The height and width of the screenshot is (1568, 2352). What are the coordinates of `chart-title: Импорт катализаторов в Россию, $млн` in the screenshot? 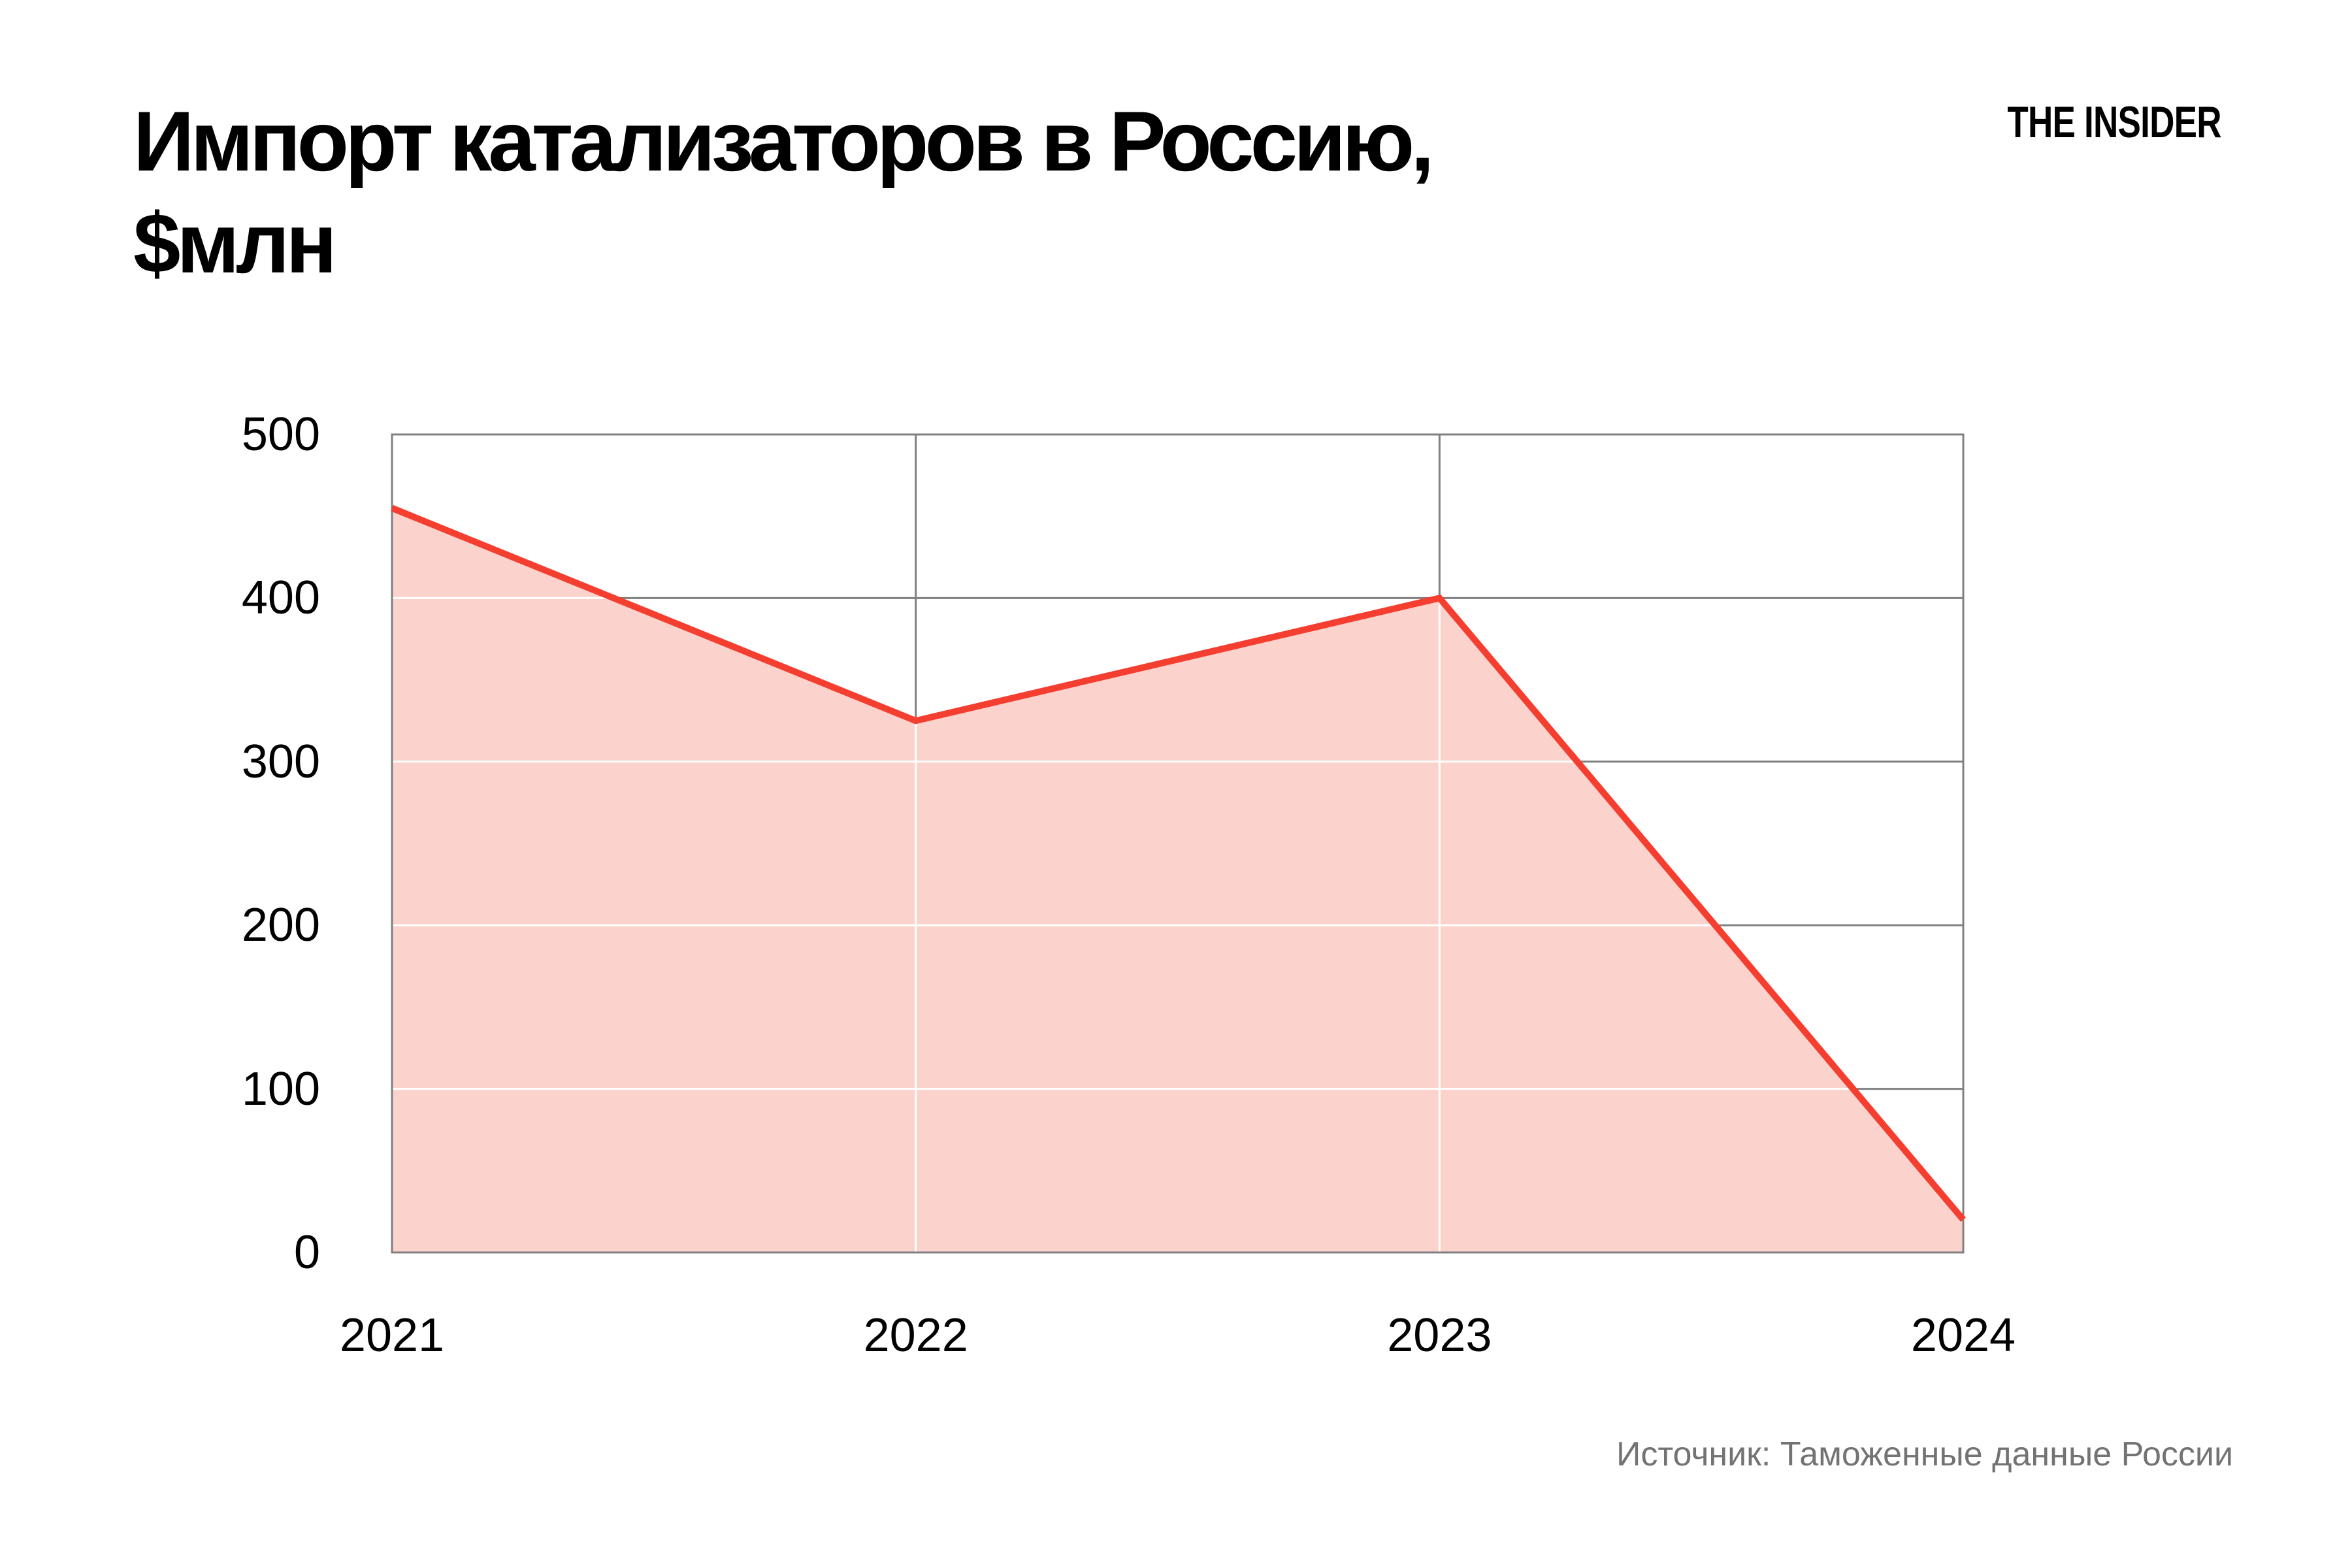 It's located at (783, 192).